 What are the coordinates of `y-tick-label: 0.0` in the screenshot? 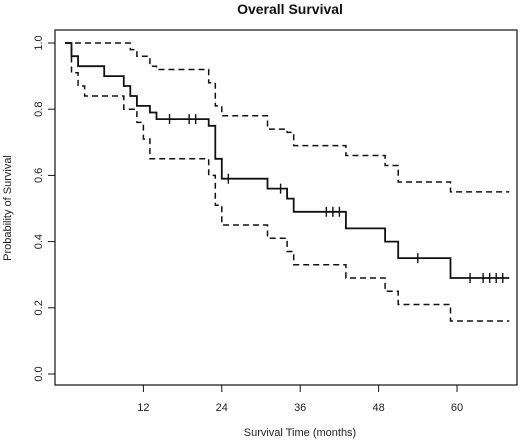 It's located at (39, 373).